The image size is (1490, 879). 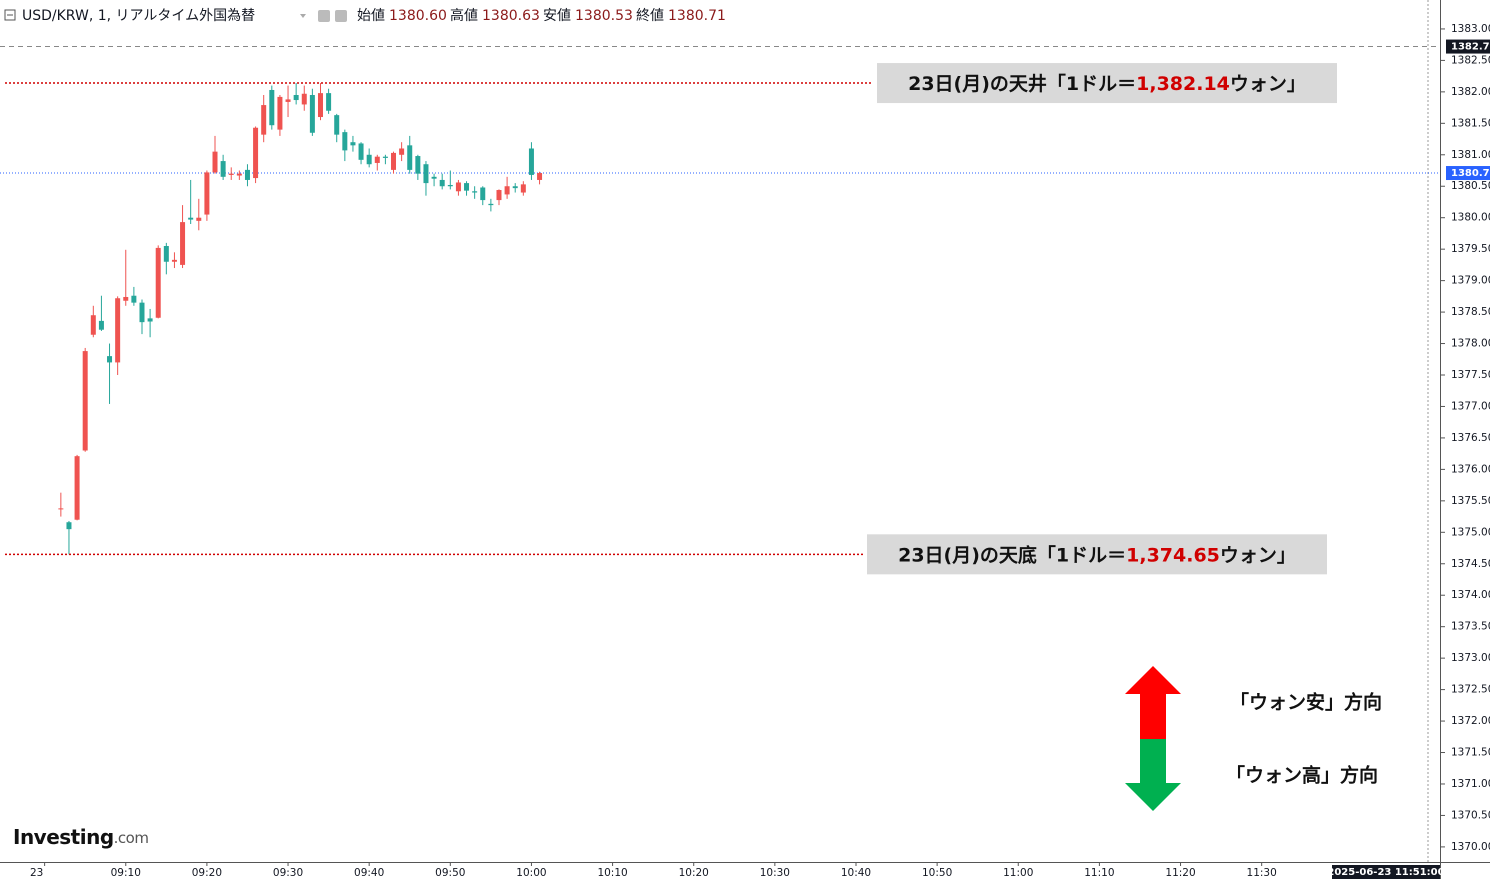 What do you see at coordinates (1470, 532) in the screenshot?
I see `y-tick-label: 1375.00` at bounding box center [1470, 532].